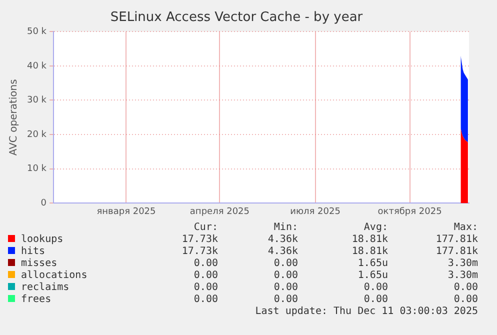 The height and width of the screenshot is (335, 497). I want to click on y-tick-label: 20 k, so click(37, 135).